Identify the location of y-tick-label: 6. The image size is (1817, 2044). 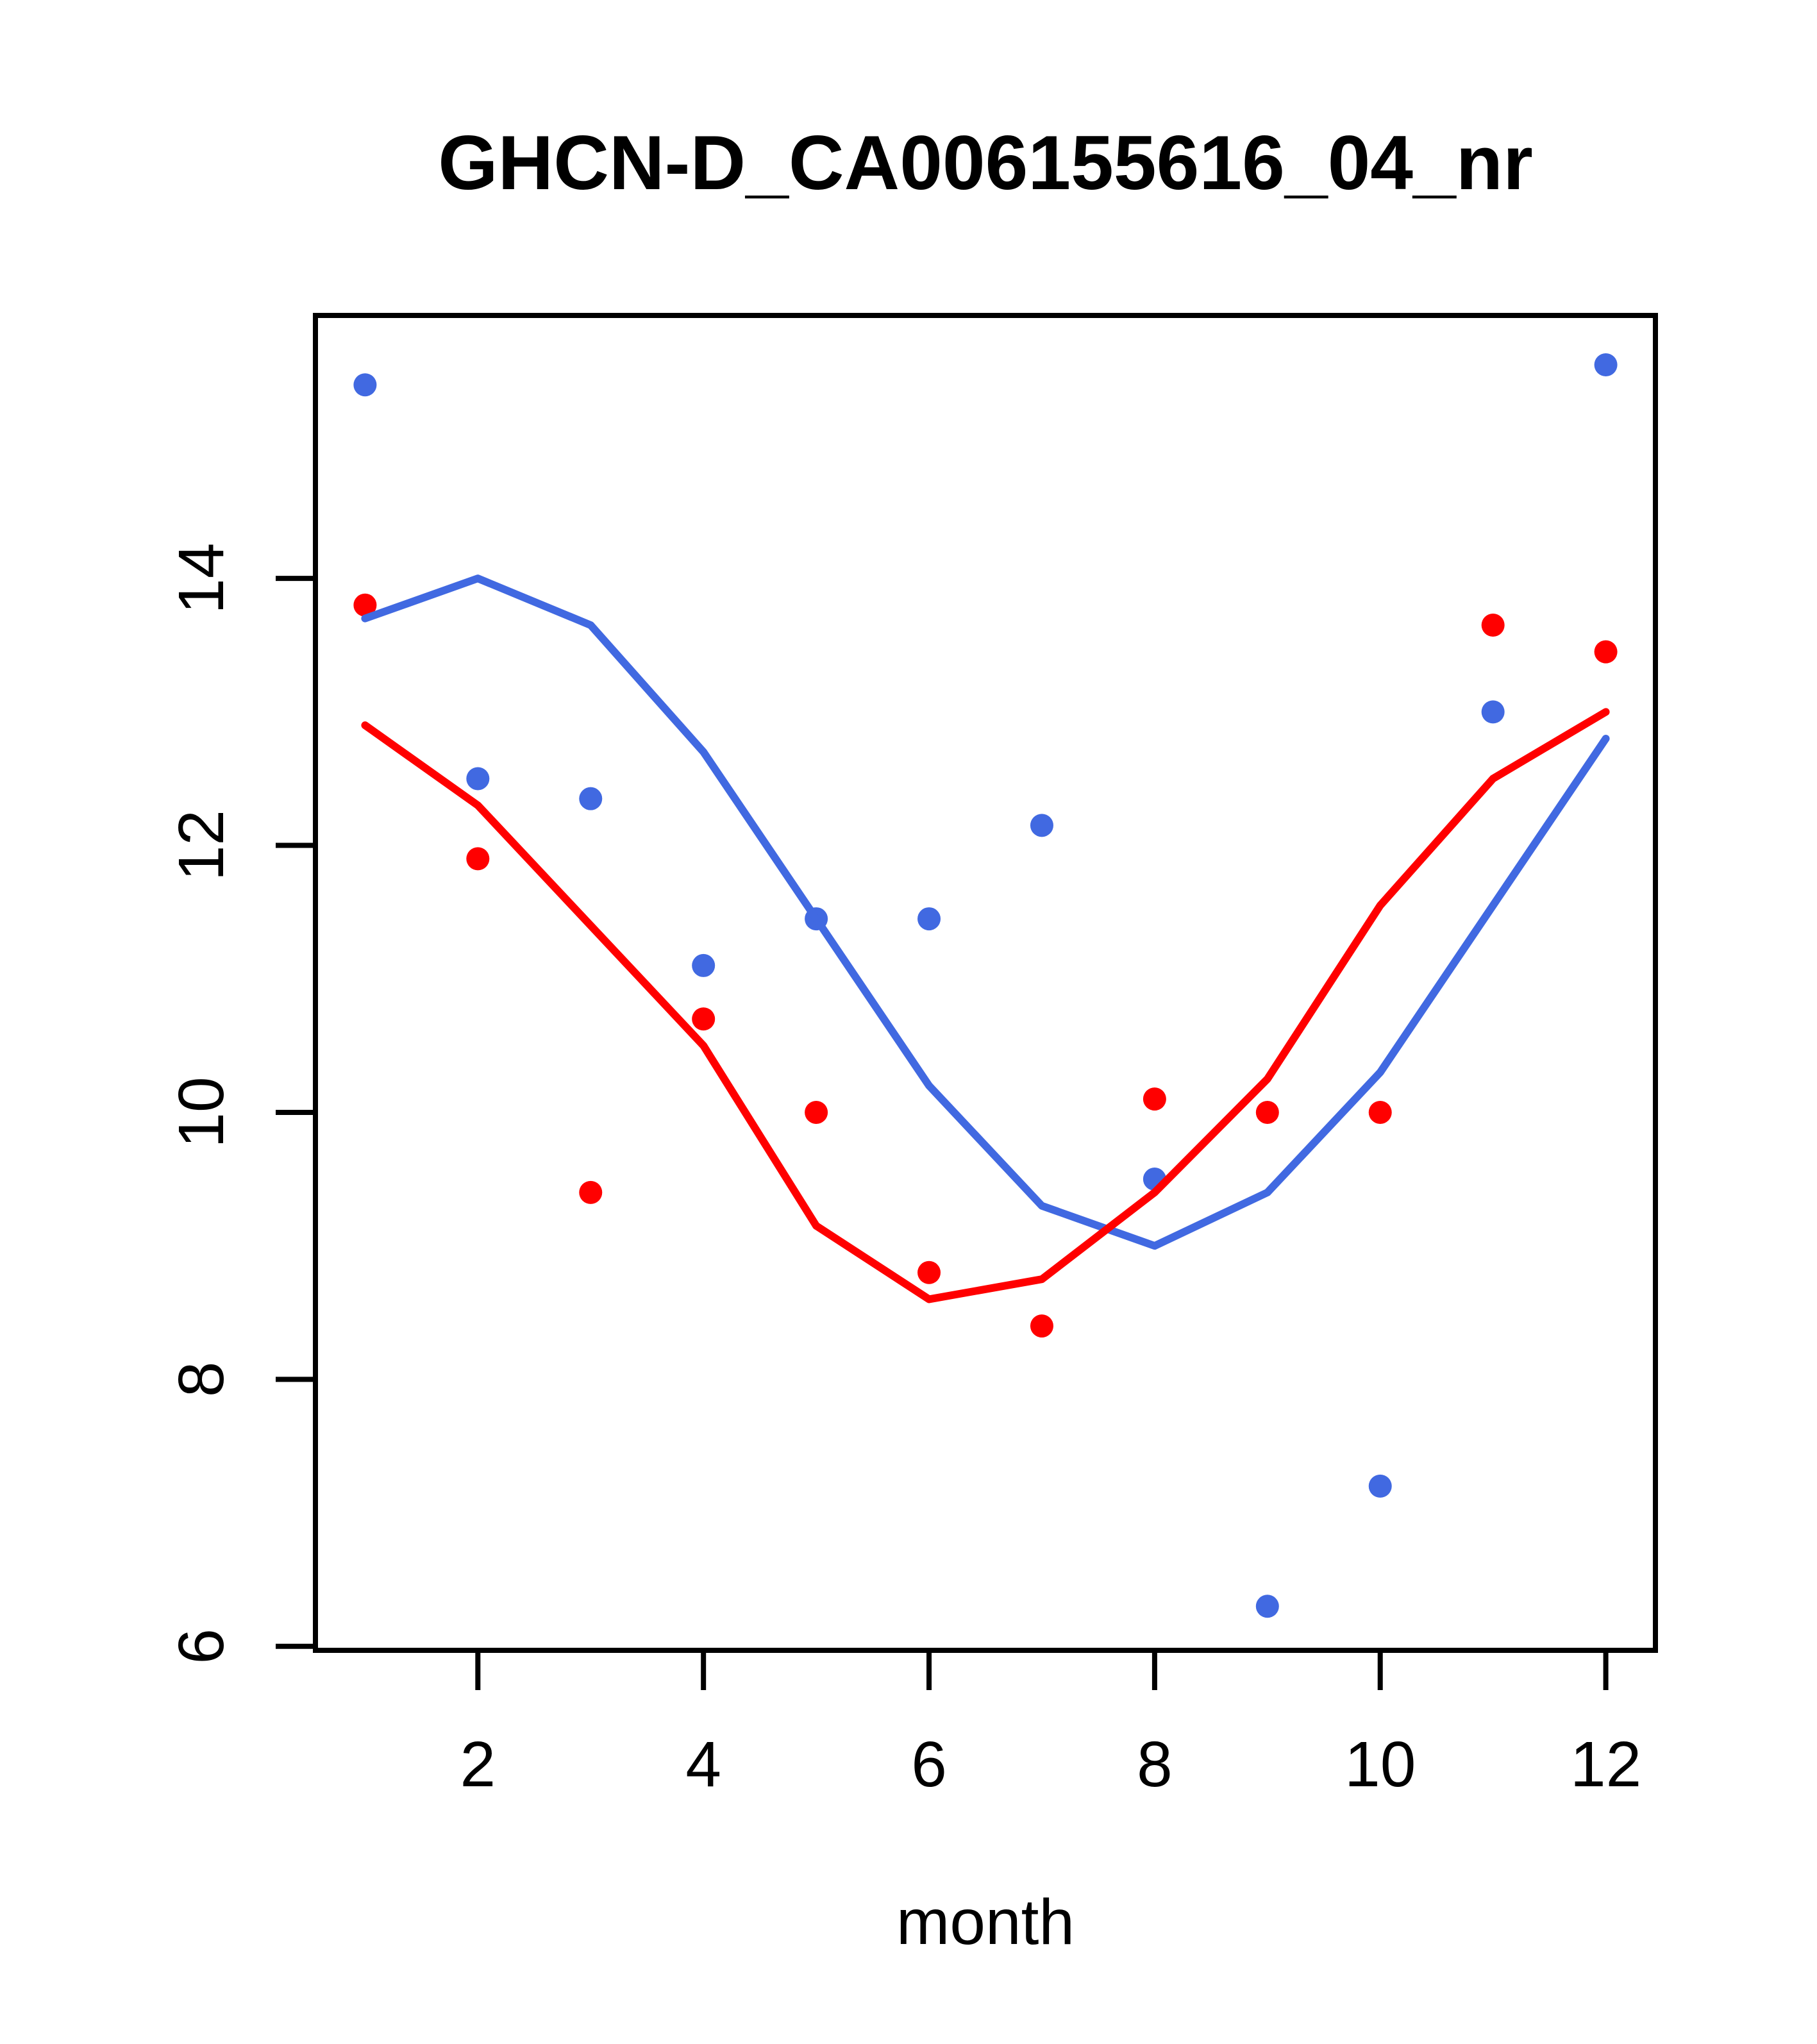
(201, 1646).